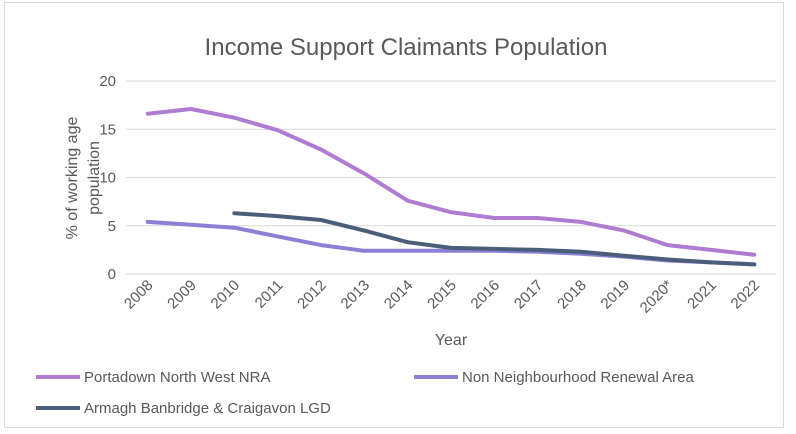 Image resolution: width=796 pixels, height=434 pixels. I want to click on y-axis-title-line-1: % of working age, so click(72, 178).